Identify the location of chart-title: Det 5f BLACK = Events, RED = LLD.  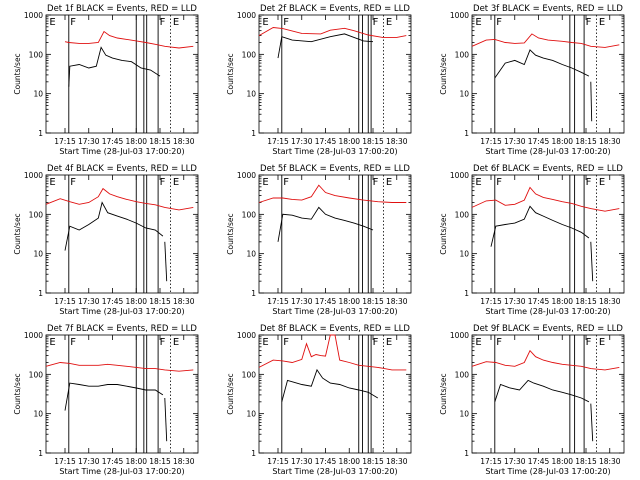
(335, 169).